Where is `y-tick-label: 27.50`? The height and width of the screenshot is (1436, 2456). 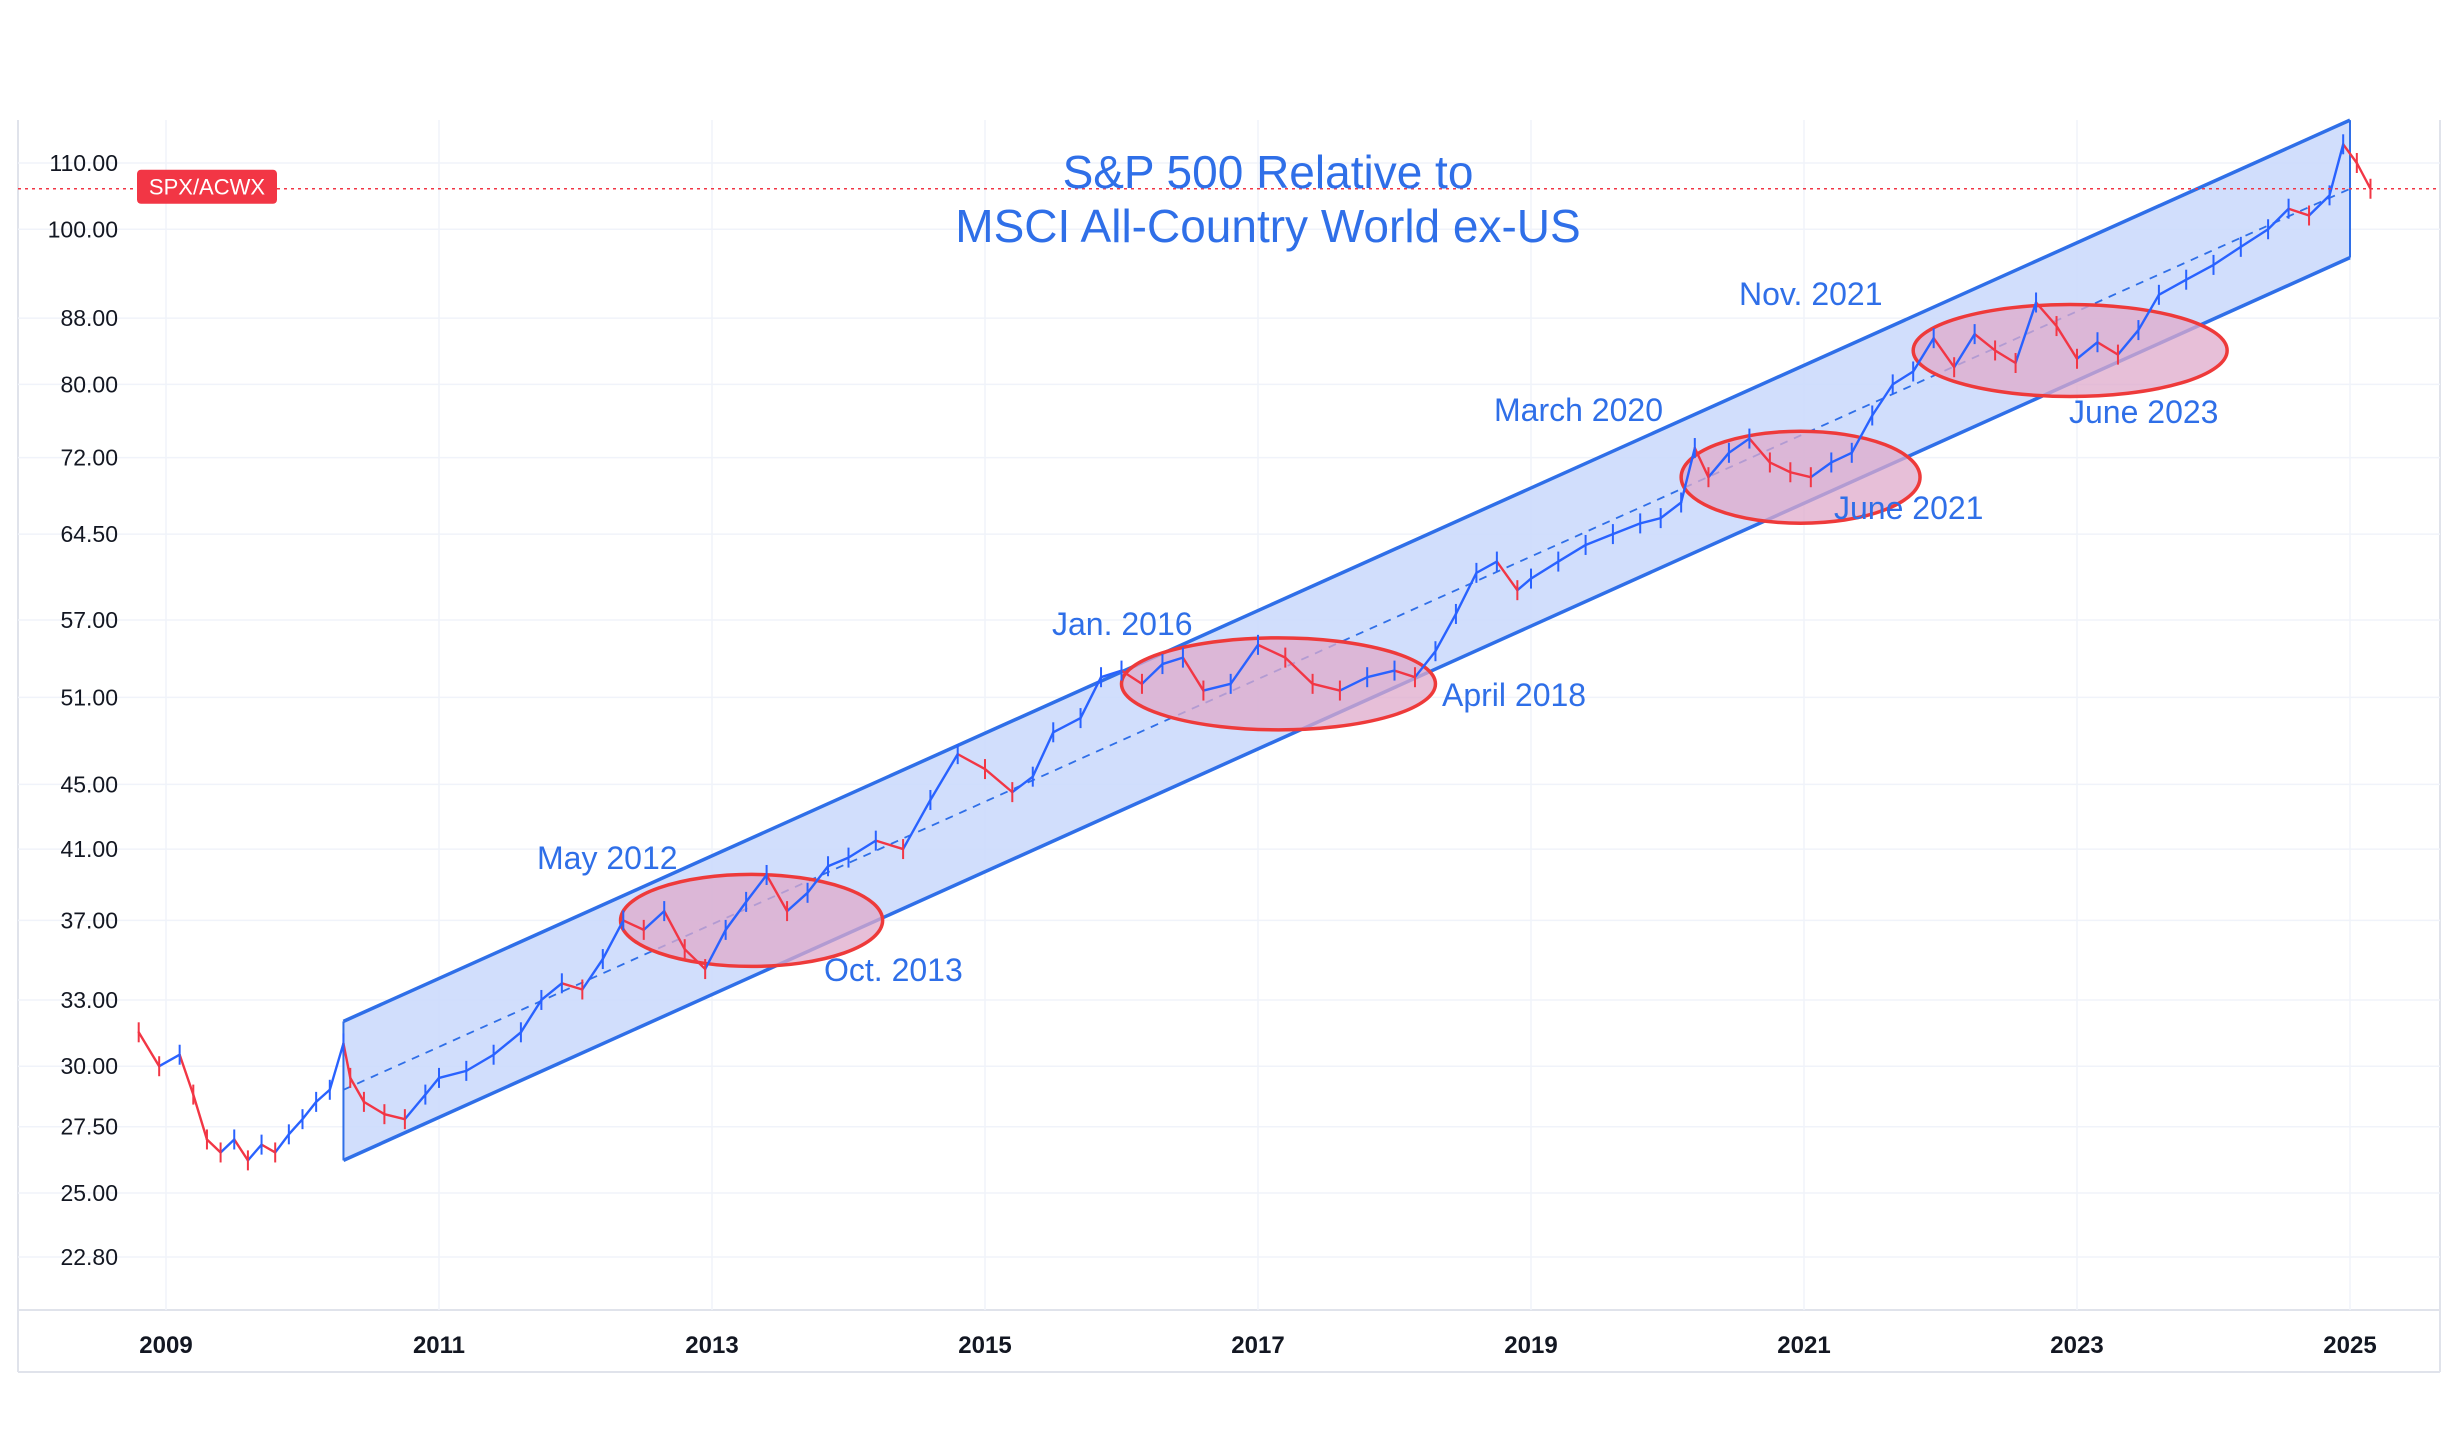 y-tick-label: 27.50 is located at coordinates (89, 1127).